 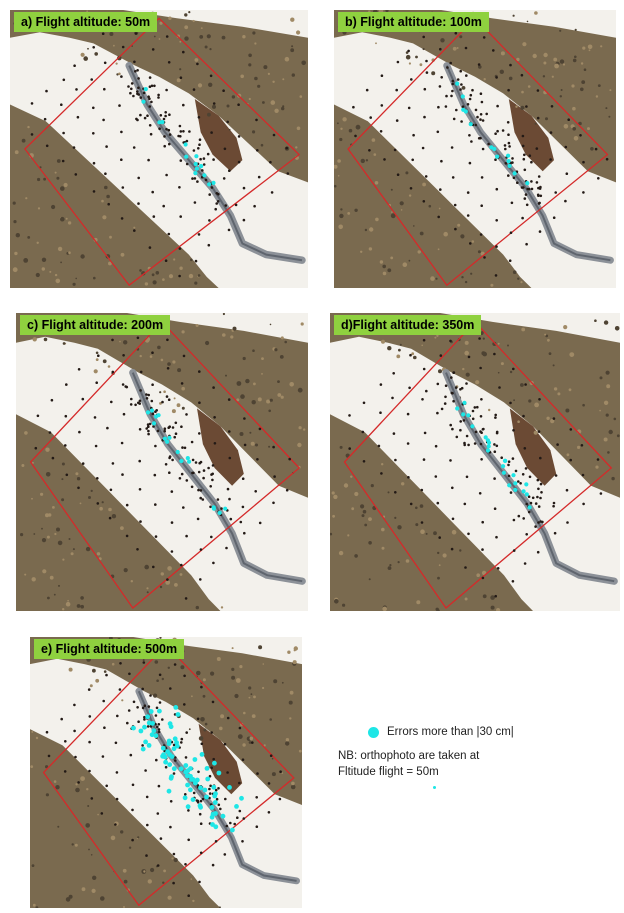 What do you see at coordinates (165, 464) in the screenshot?
I see `study-area-boundary` at bounding box center [165, 464].